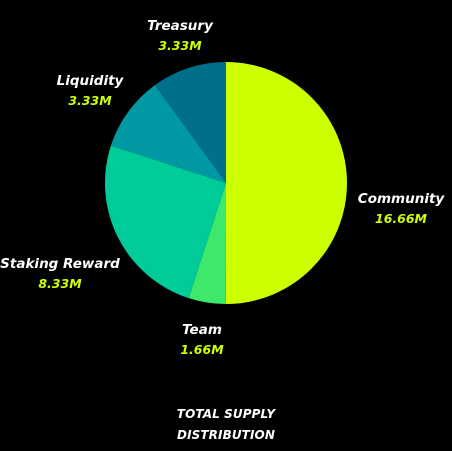 The height and width of the screenshot is (451, 452). What do you see at coordinates (401, 218) in the screenshot?
I see `slice-value-community: 16.66M` at bounding box center [401, 218].